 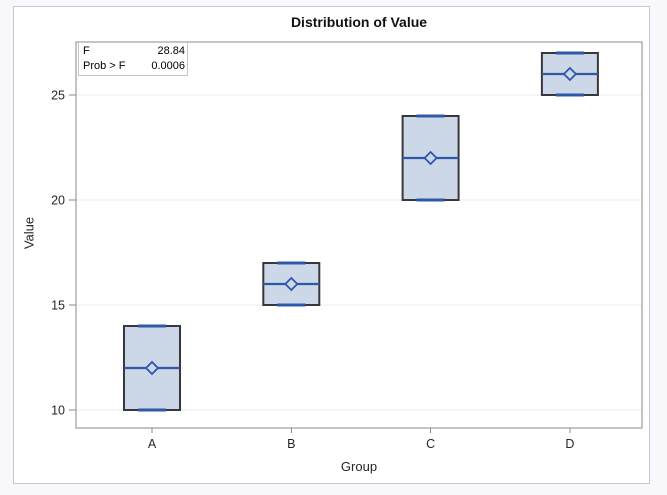 I want to click on stat-value: 28.84, so click(x=171, y=51).